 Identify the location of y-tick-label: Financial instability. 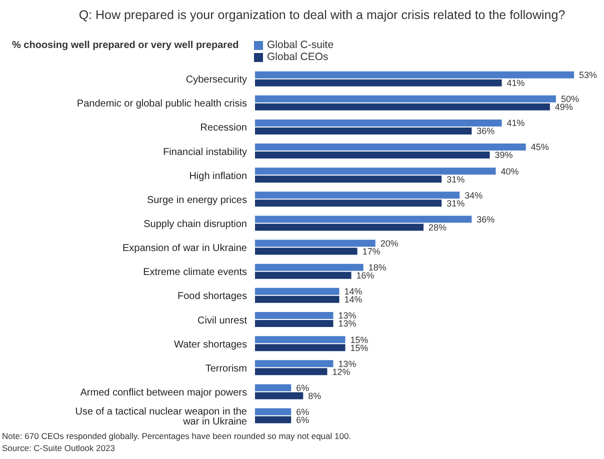
(205, 152).